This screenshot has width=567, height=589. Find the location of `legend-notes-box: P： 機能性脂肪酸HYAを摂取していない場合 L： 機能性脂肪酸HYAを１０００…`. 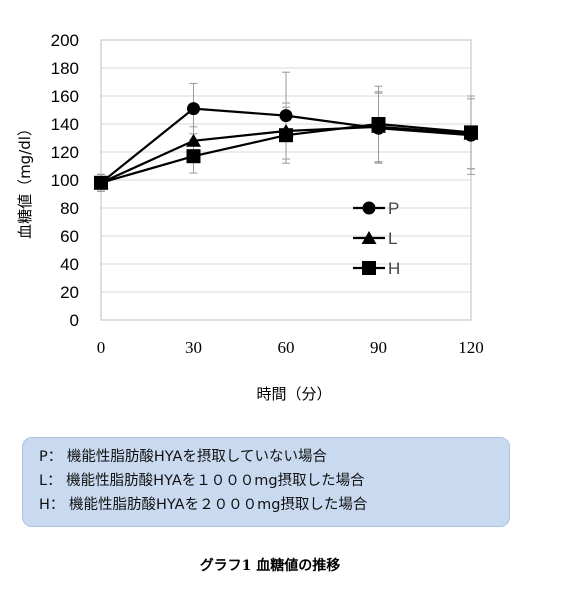

legend-notes-box: P： 機能性脂肪酸HYAを摂取していない場合 L： 機能性脂肪酸HYAを１０００… is located at coordinates (266, 482).